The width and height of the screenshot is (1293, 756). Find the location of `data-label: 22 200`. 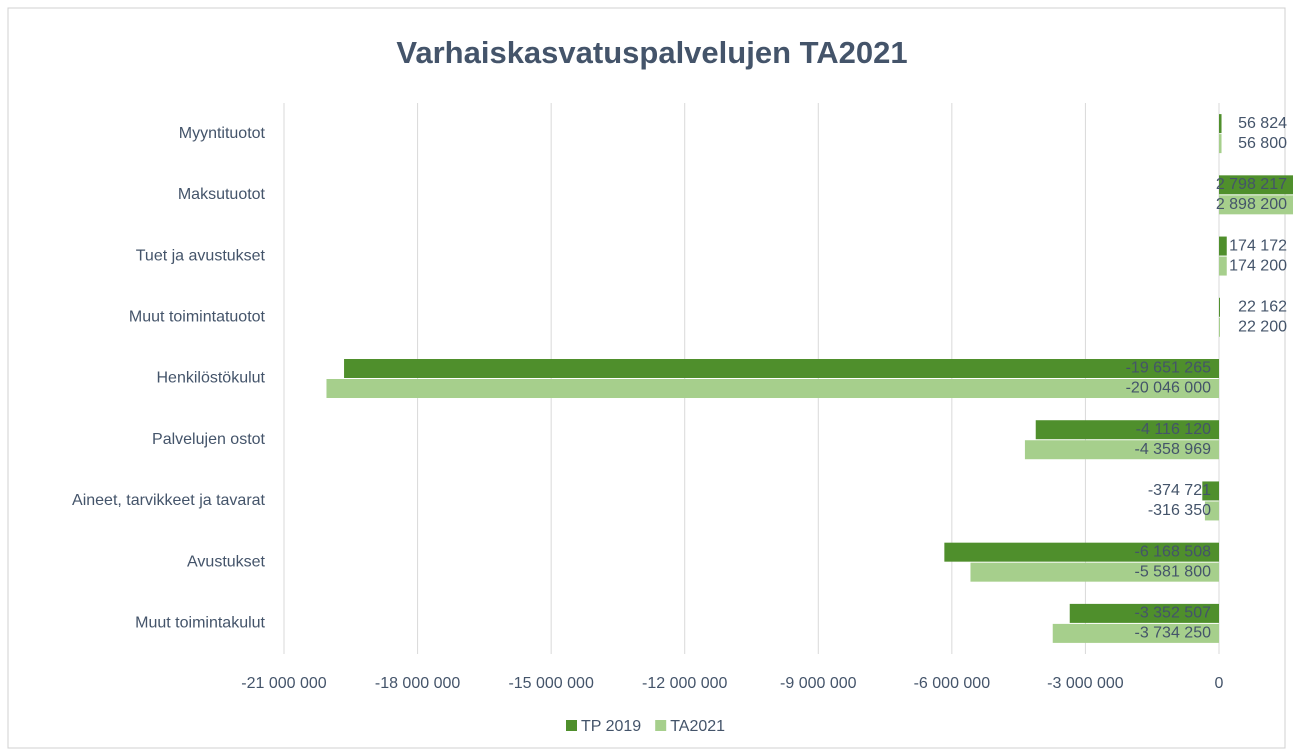

data-label: 22 200 is located at coordinates (1262, 326).